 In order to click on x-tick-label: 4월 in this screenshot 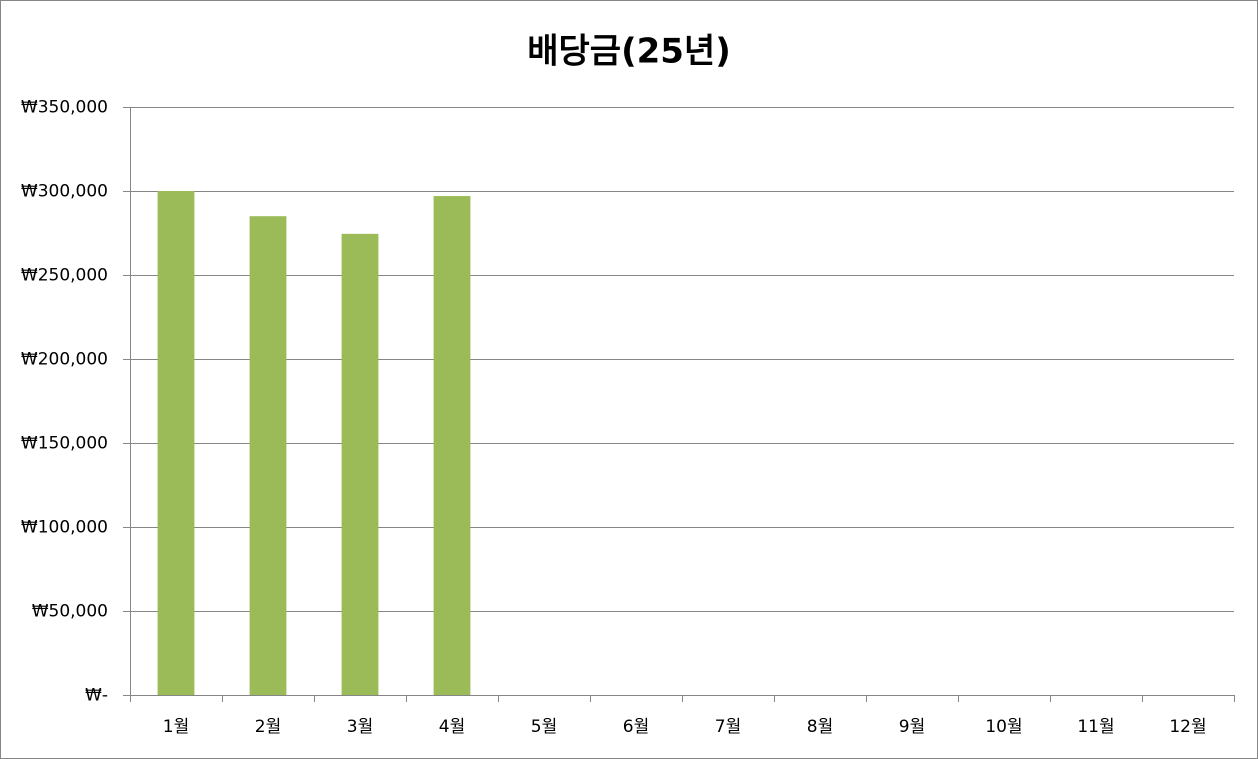, I will do `click(452, 727)`.